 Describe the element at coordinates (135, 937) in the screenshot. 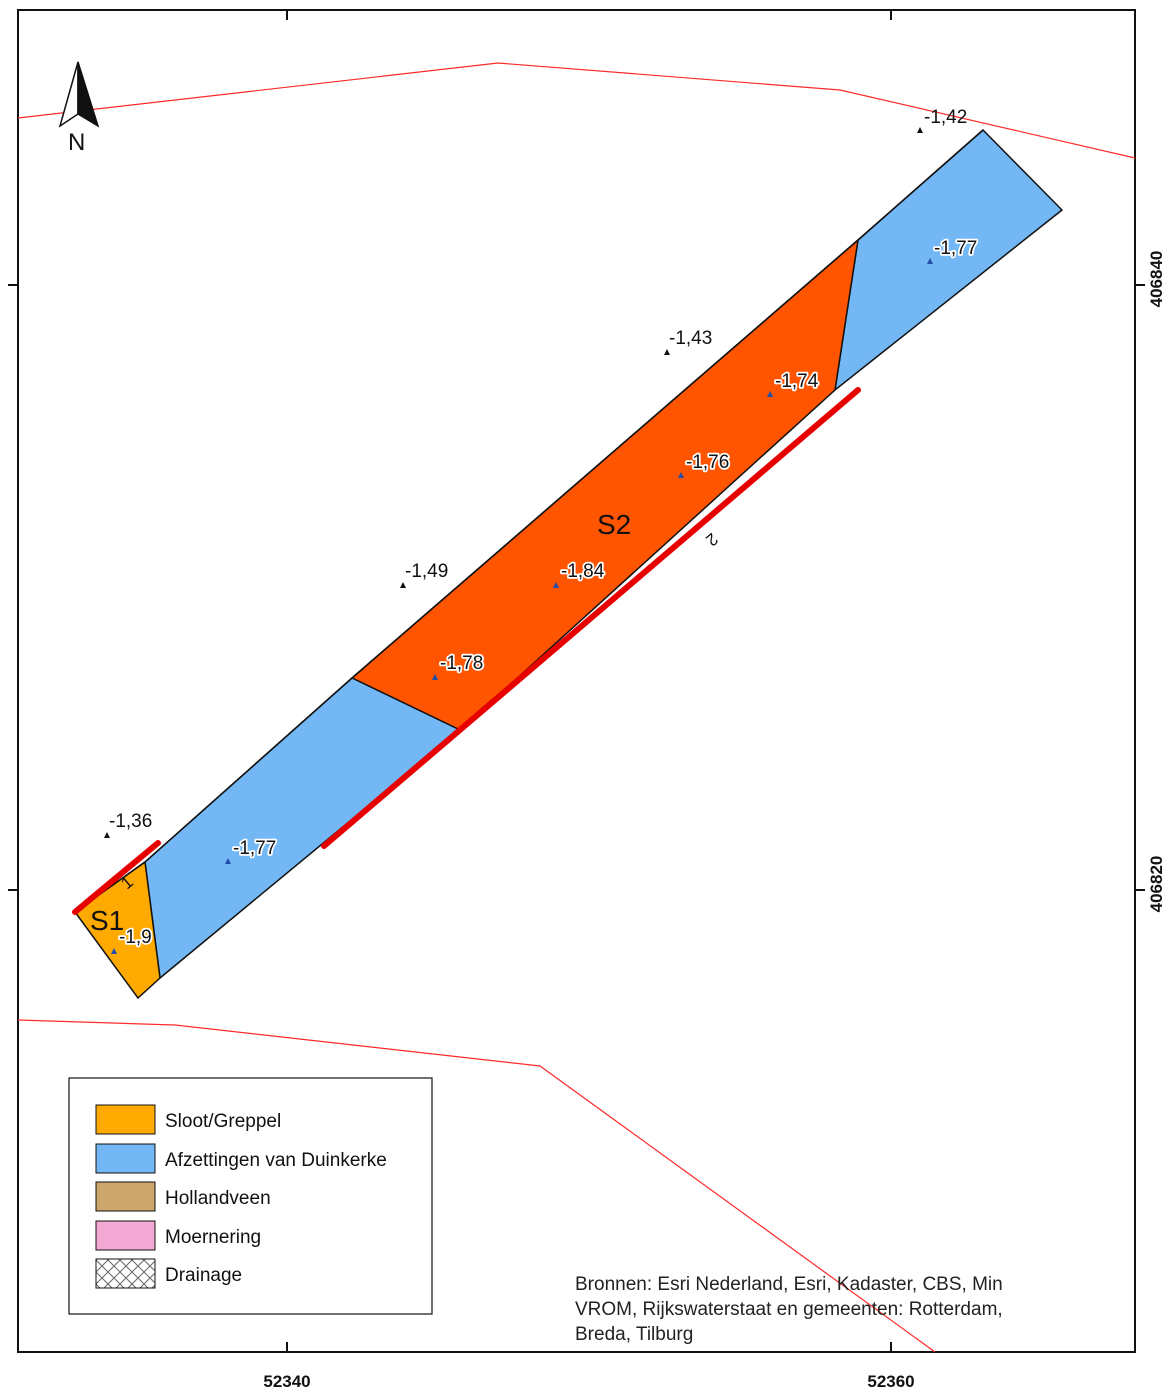

I see `point-label: -1,9` at that location.